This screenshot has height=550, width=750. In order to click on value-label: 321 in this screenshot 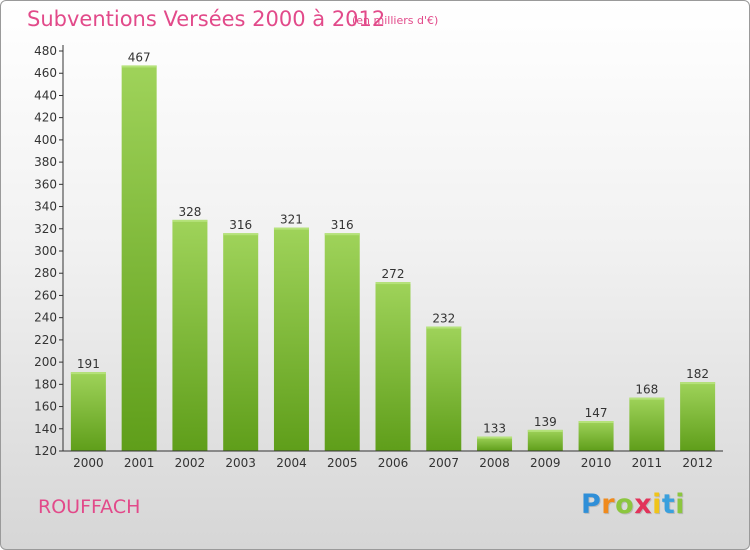, I will do `click(291, 220)`.